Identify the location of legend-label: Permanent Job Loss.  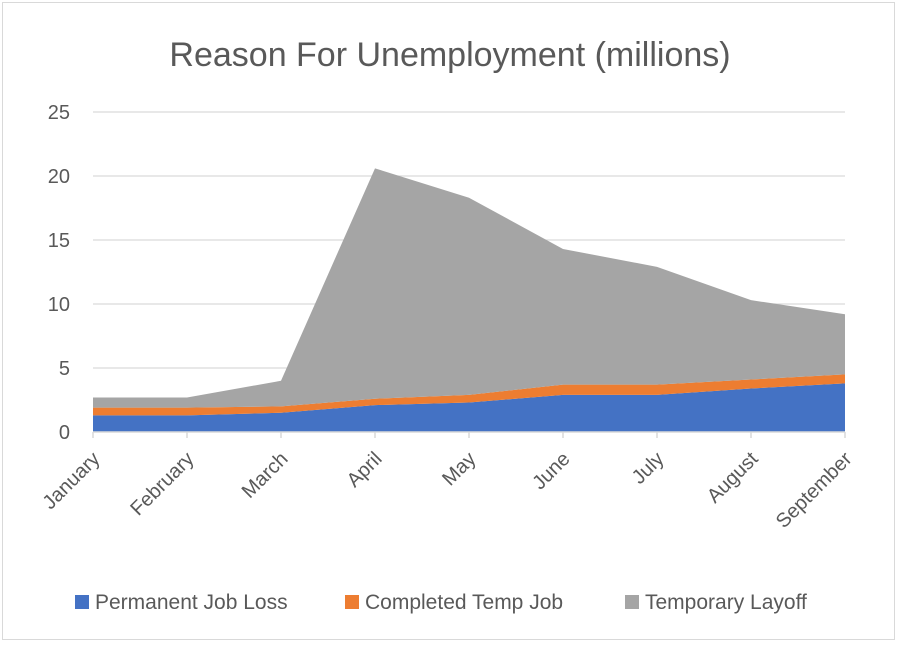
(191, 602).